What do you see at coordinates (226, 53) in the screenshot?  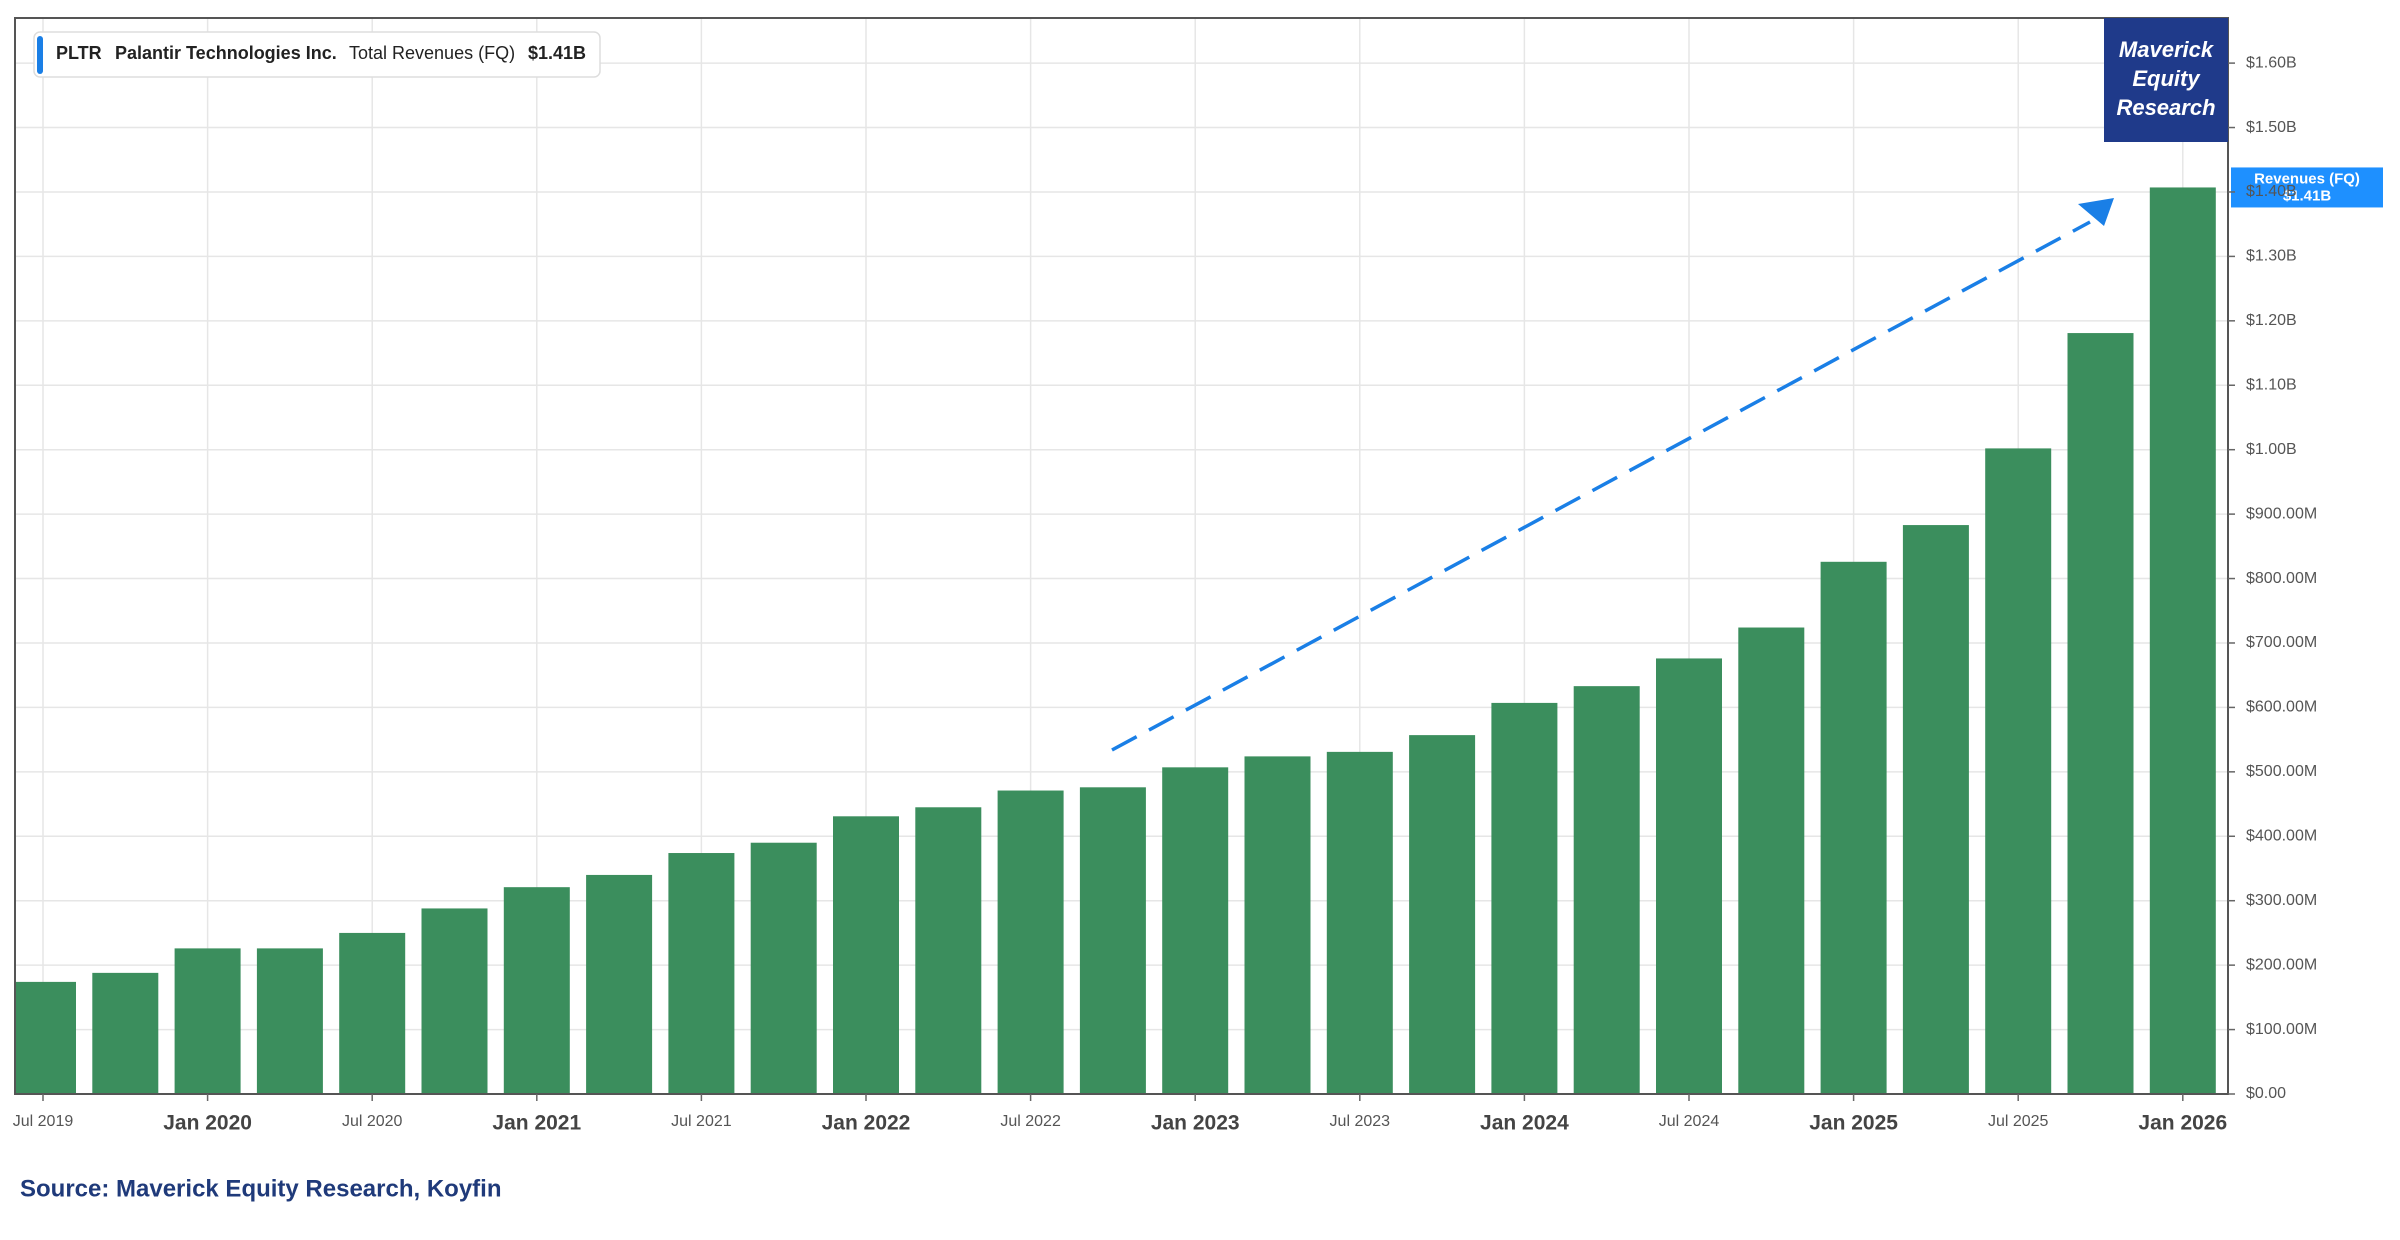 I see `legend-name: Palantir Technologies Inc.` at bounding box center [226, 53].